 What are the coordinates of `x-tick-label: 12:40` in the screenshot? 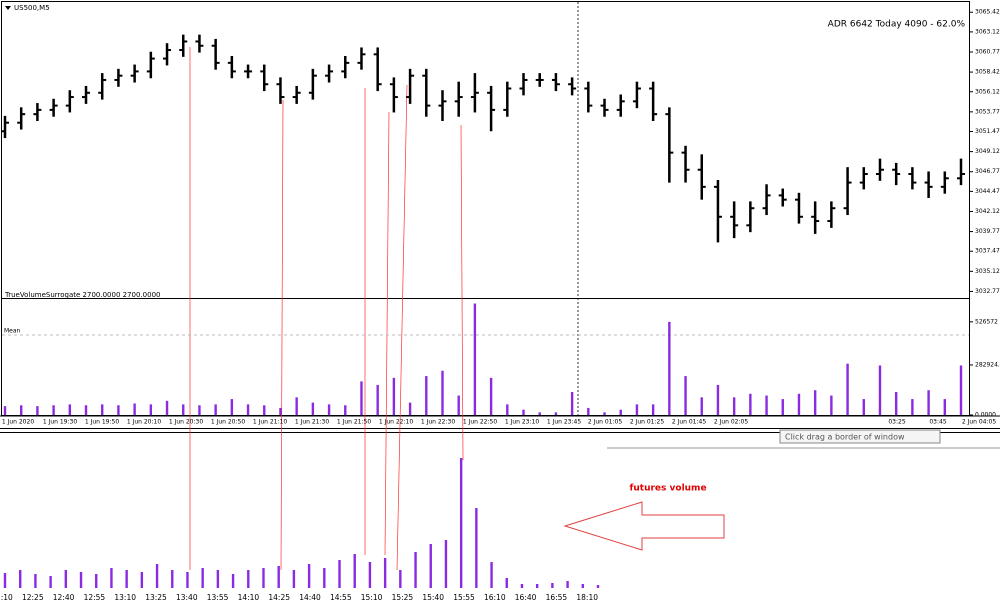 It's located at (64, 597).